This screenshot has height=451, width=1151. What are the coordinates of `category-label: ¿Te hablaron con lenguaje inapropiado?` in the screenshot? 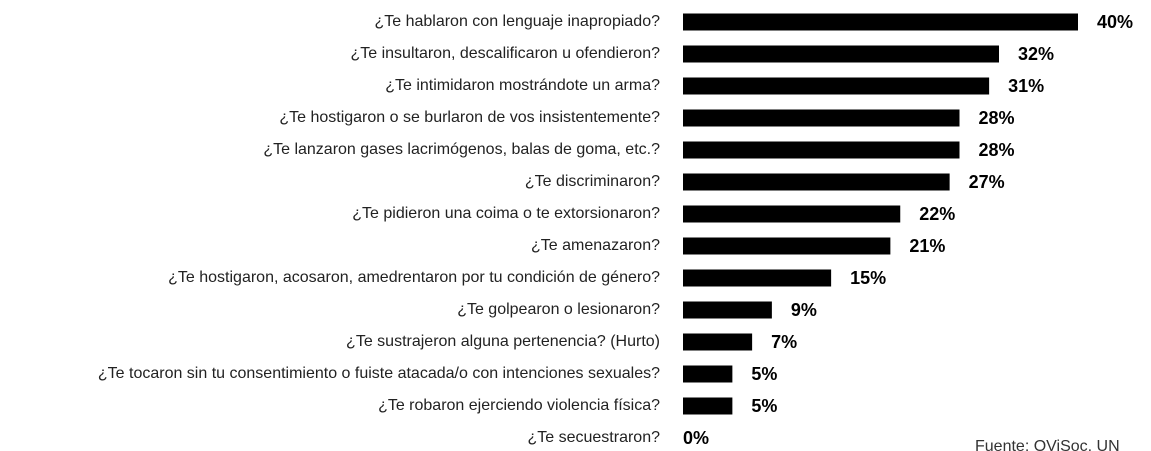 It's located at (517, 21).